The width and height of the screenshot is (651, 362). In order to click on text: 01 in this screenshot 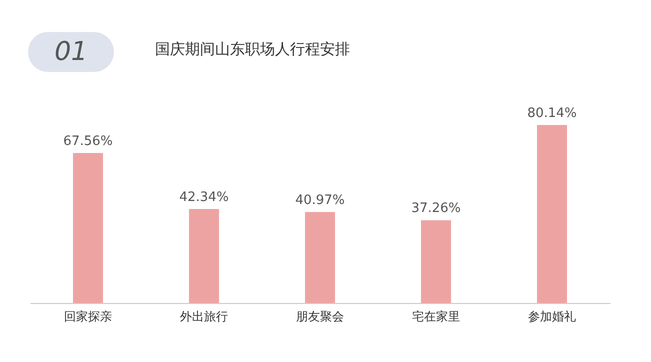, I will do `click(71, 52)`.